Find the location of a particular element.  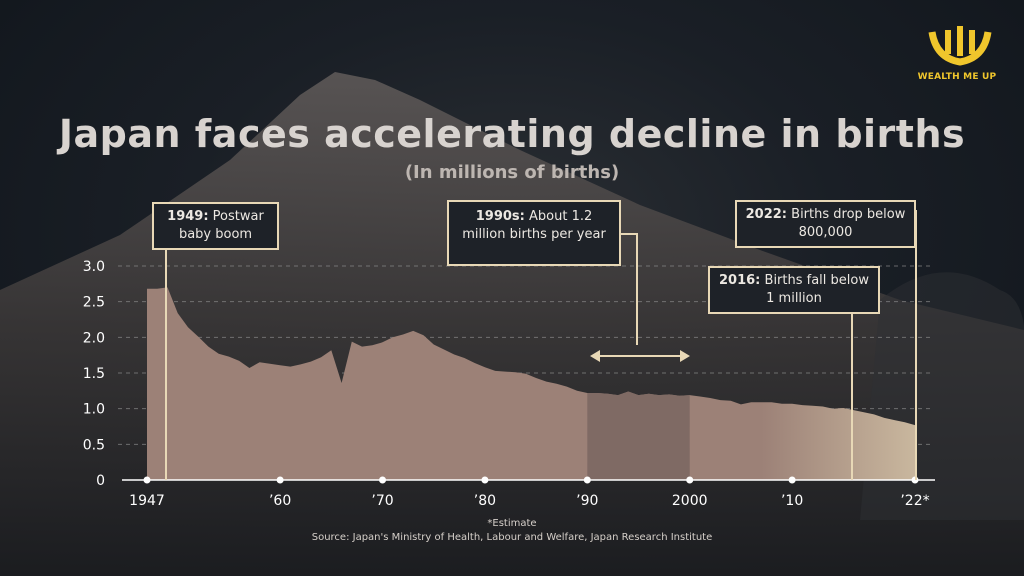

chart-subtitle: (In millions of births) is located at coordinates (512, 172).